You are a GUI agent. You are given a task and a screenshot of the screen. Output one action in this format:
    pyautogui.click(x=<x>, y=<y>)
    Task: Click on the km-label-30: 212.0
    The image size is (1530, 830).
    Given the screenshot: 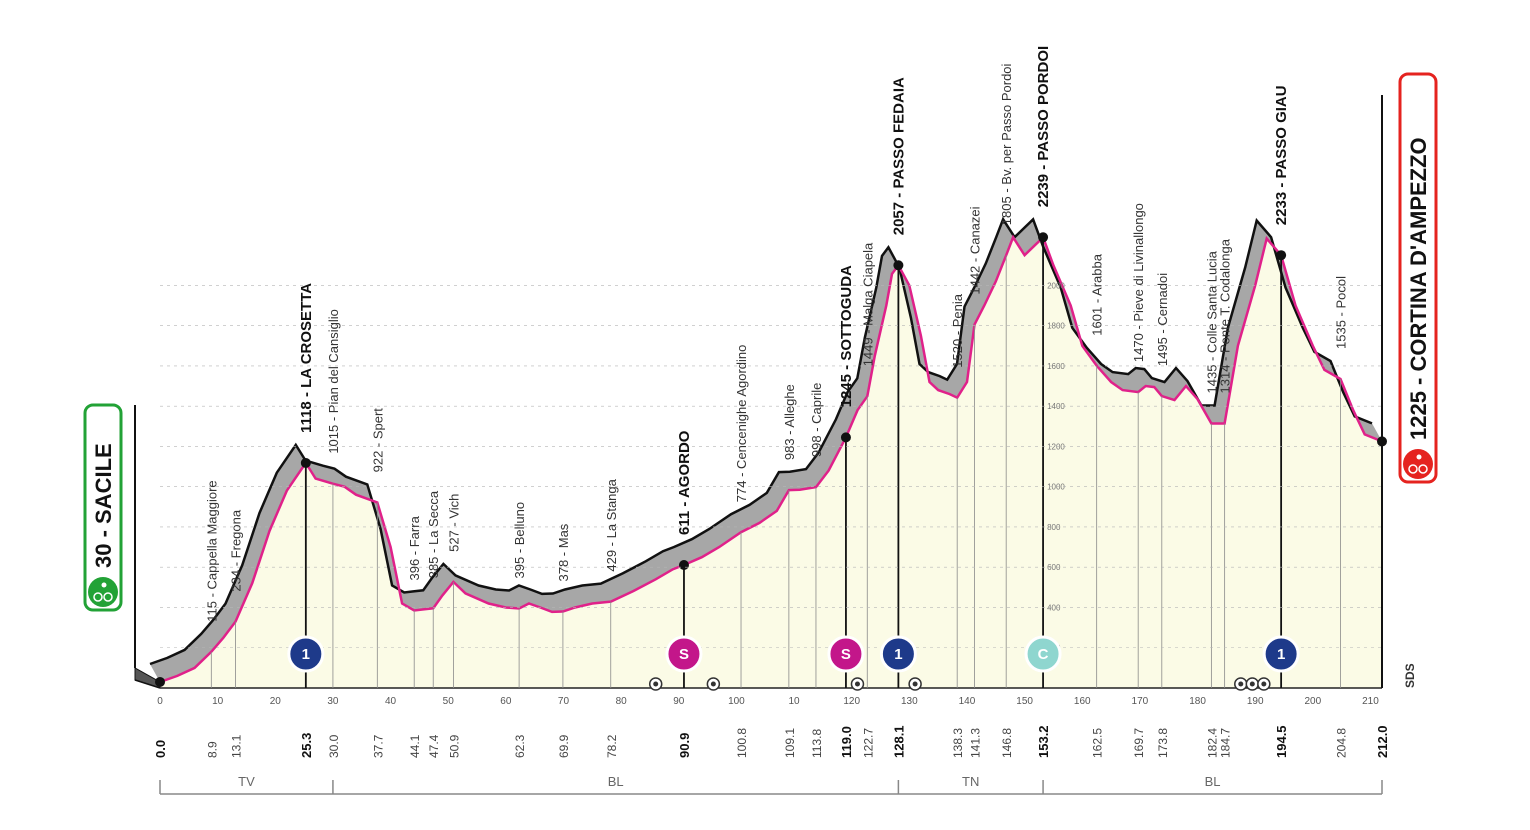 What is the action you would take?
    pyautogui.click(x=1382, y=741)
    